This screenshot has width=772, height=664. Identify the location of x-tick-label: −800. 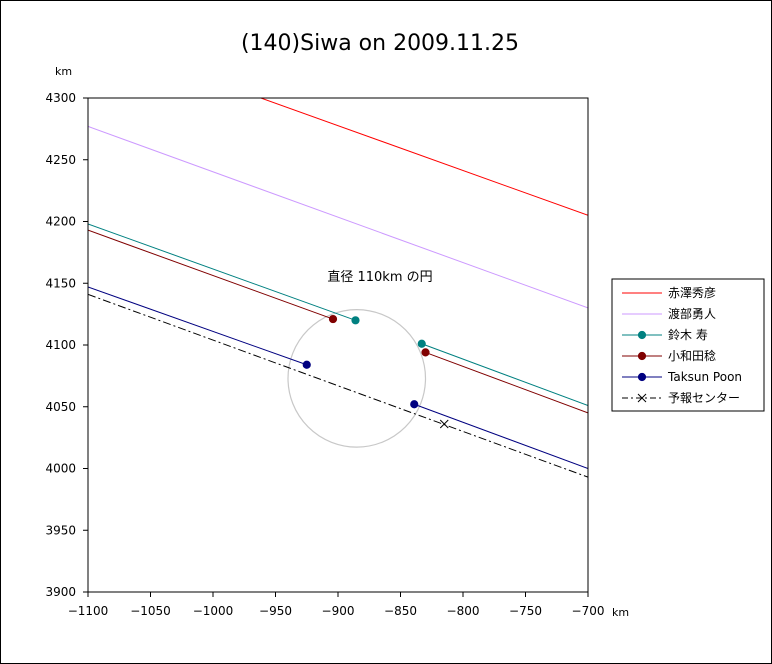
(463, 611).